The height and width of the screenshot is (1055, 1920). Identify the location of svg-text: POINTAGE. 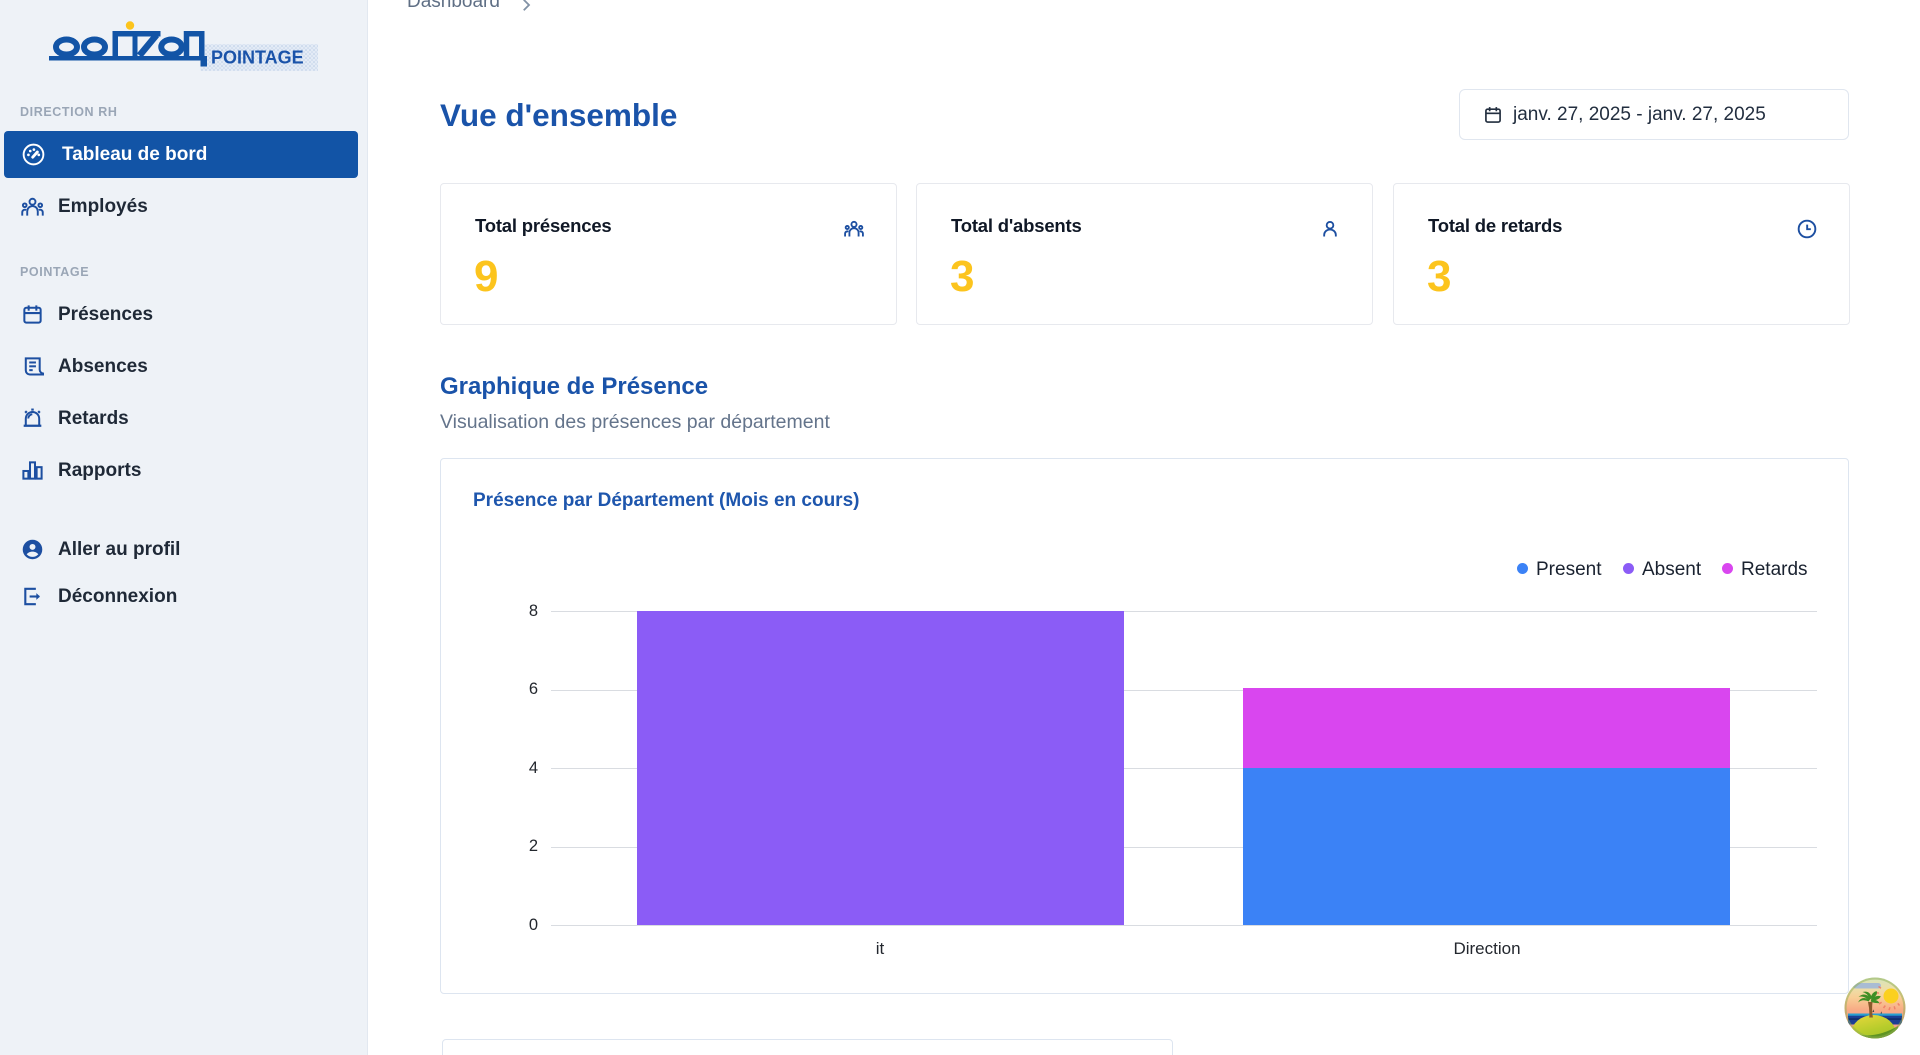
(257, 58).